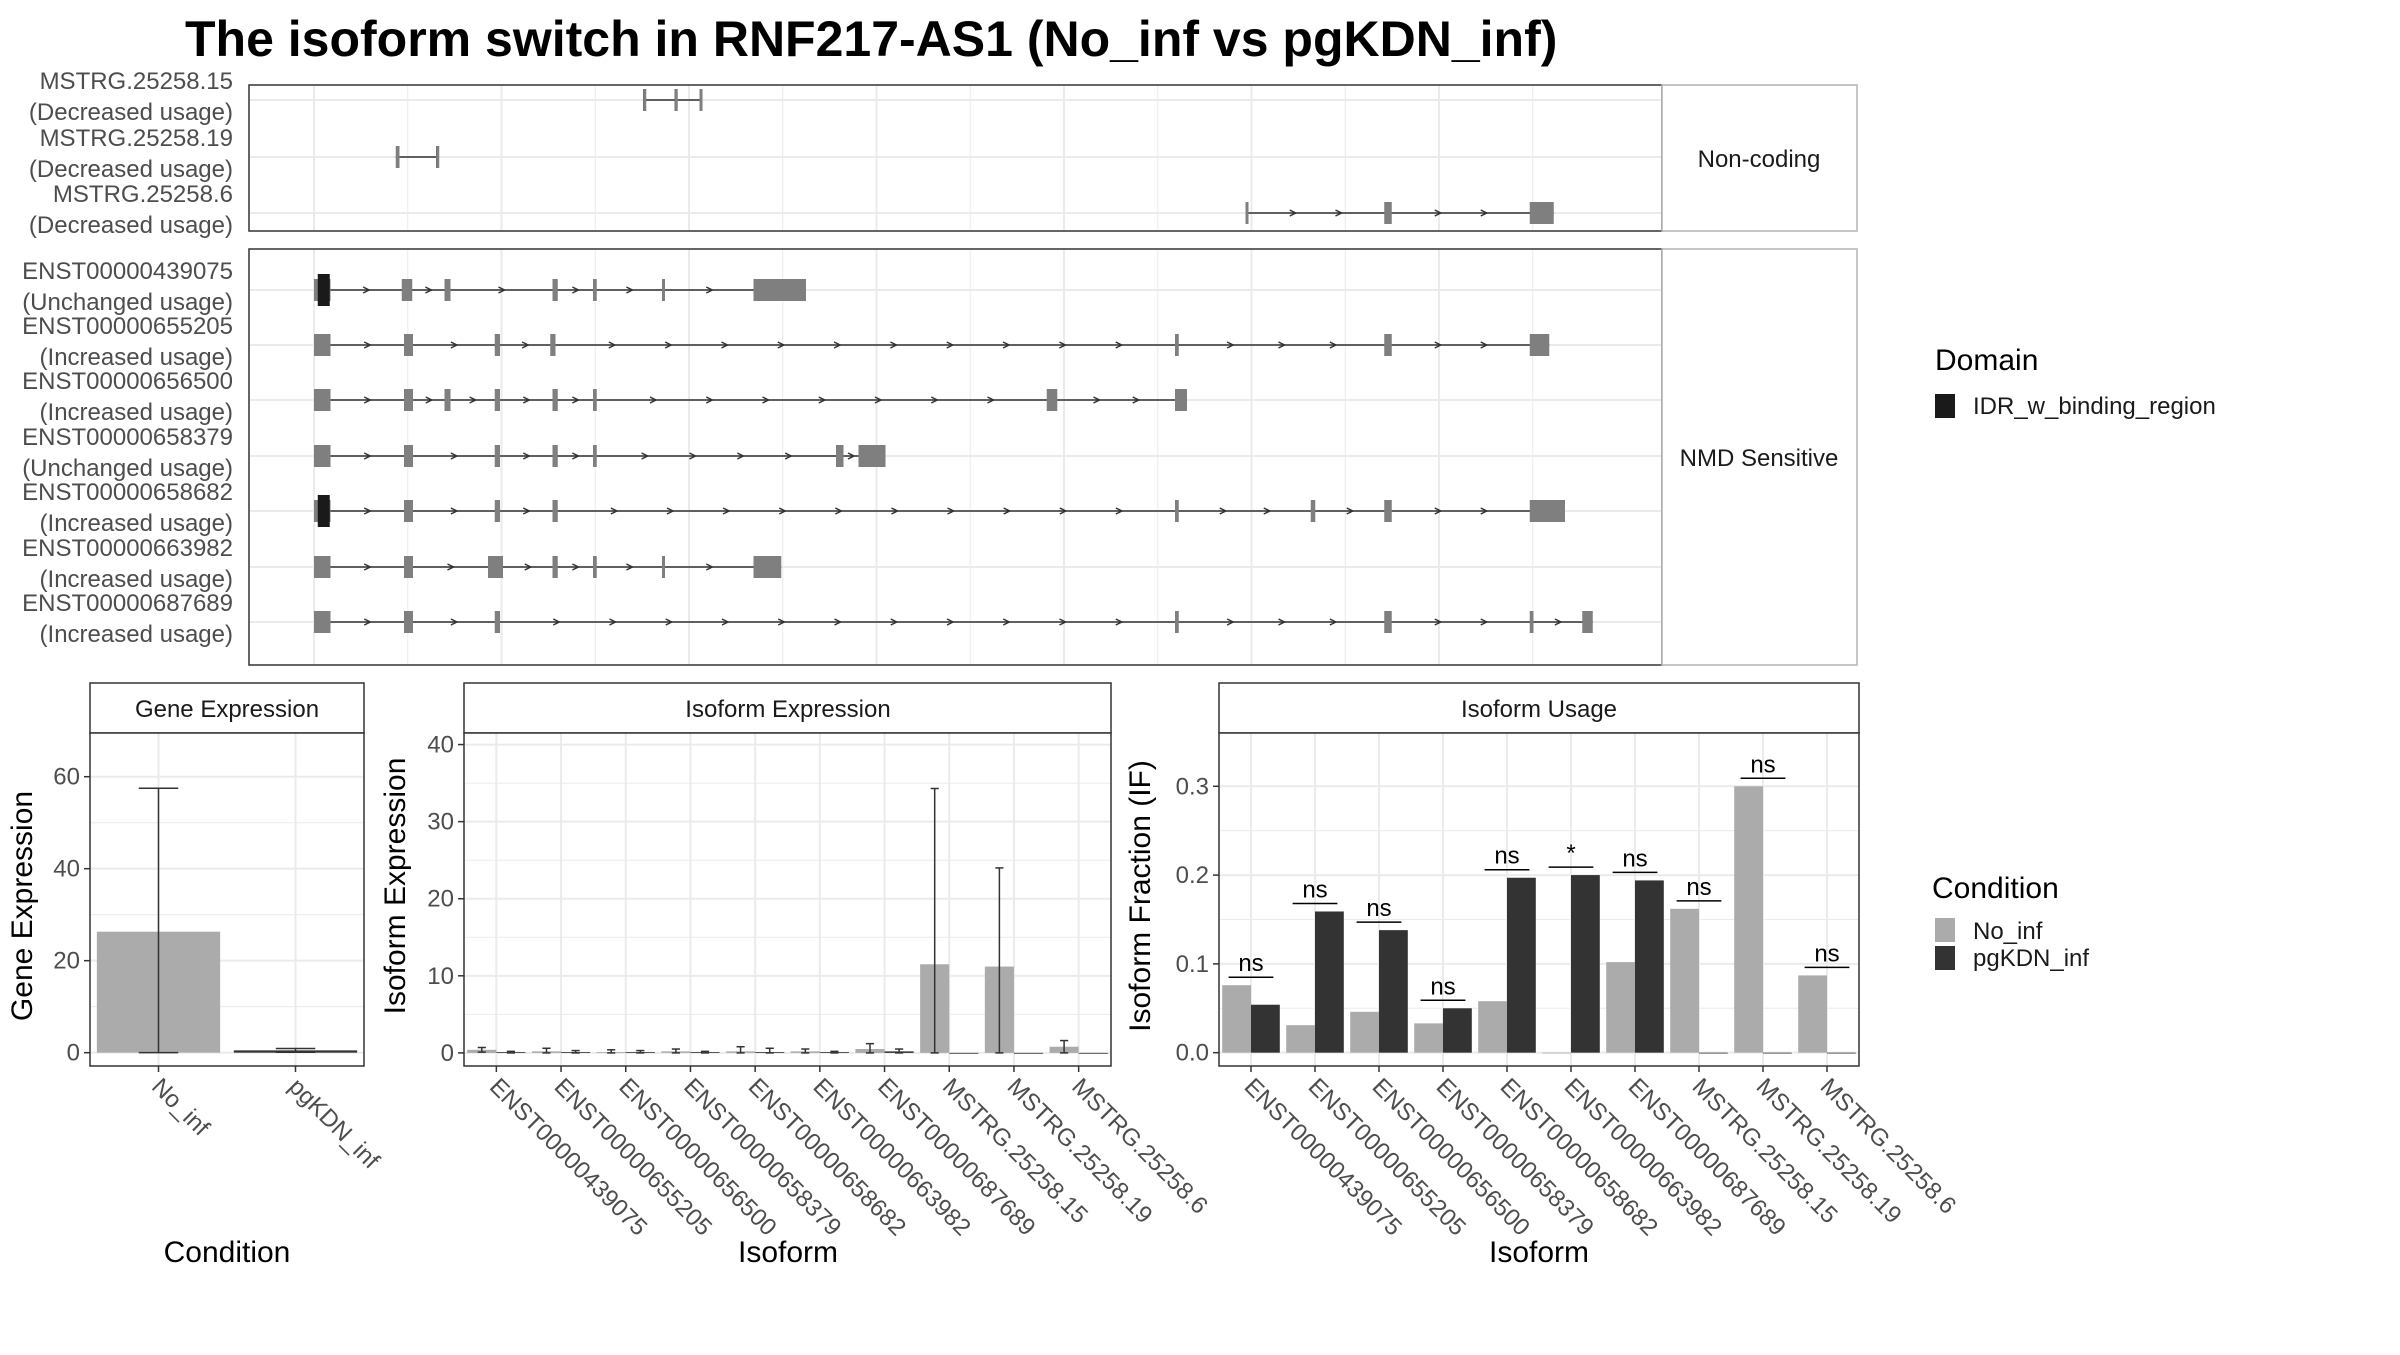 The width and height of the screenshot is (2400, 1355). Describe the element at coordinates (1759, 458) in the screenshot. I see `structure-facet-nmd-label: NMD Sensitive` at that location.